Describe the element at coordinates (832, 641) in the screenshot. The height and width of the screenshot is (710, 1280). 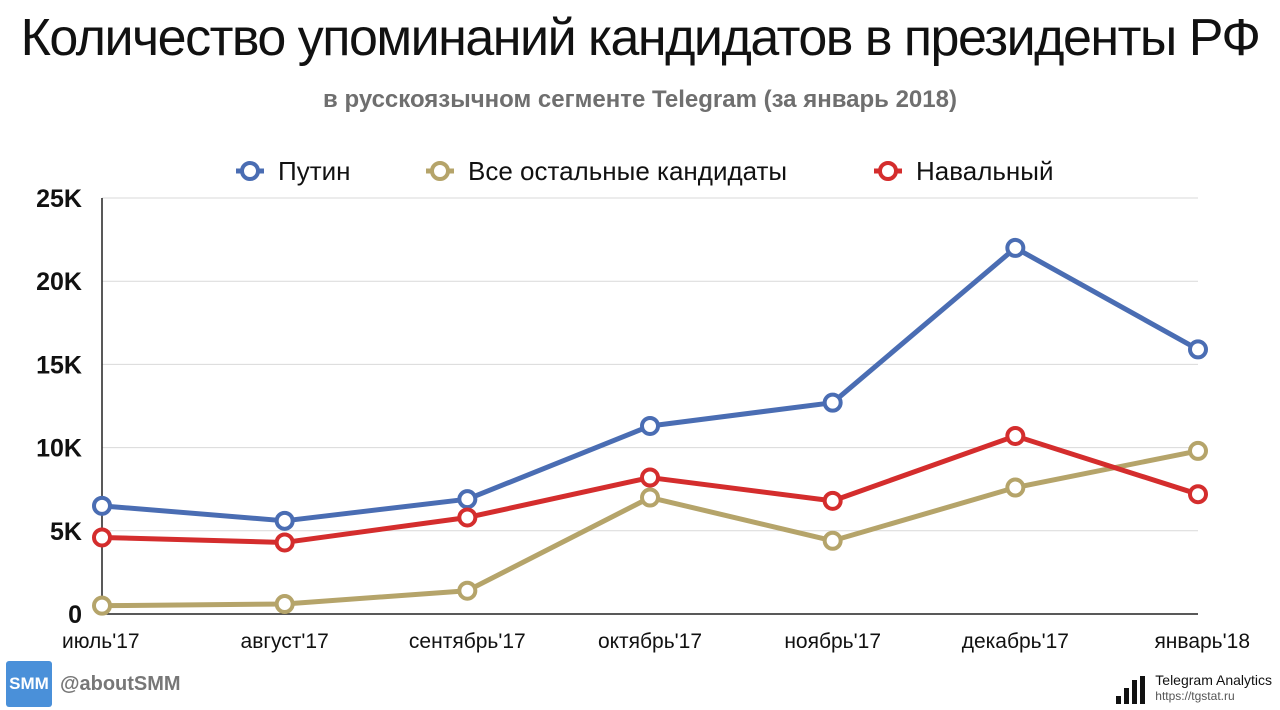
I see `x-tick-label: ноябрь'17` at that location.